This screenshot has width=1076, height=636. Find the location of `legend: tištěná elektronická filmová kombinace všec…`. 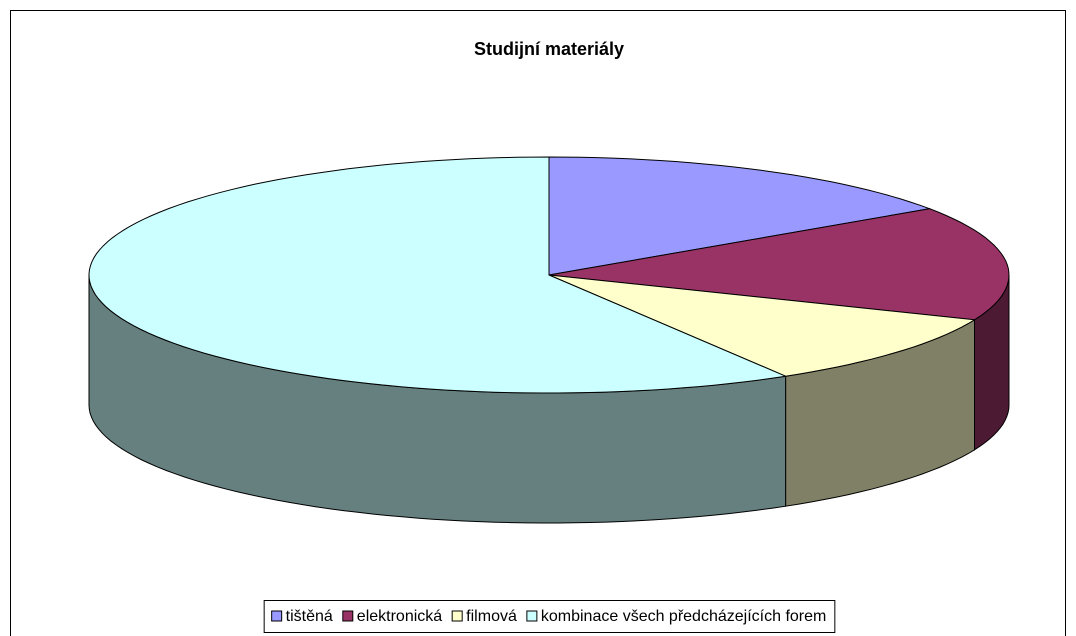

legend: tištěná elektronická filmová kombinace všec… is located at coordinates (549, 616).